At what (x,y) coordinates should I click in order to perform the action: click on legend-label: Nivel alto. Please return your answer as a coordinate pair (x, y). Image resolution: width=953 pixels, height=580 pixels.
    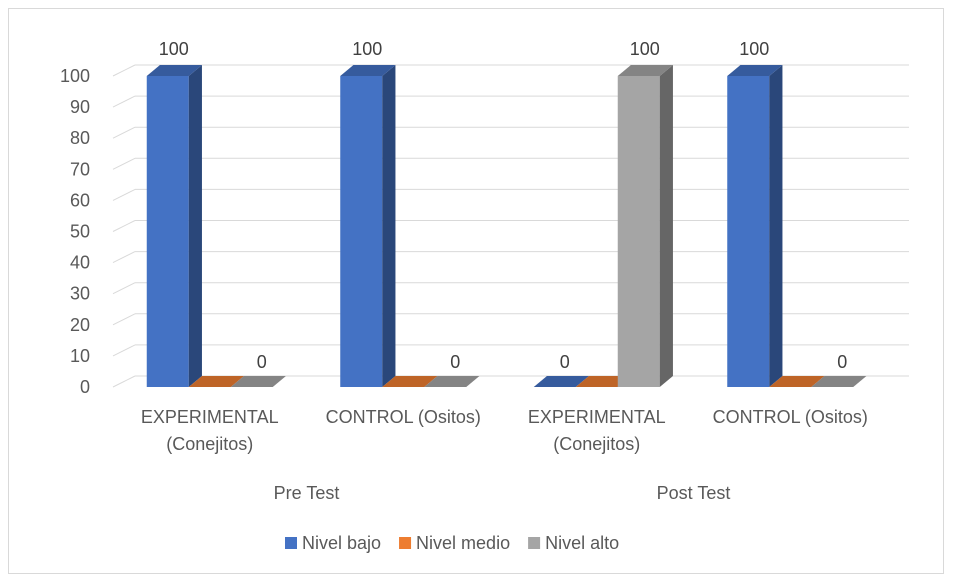
    Looking at the image, I should click on (582, 543).